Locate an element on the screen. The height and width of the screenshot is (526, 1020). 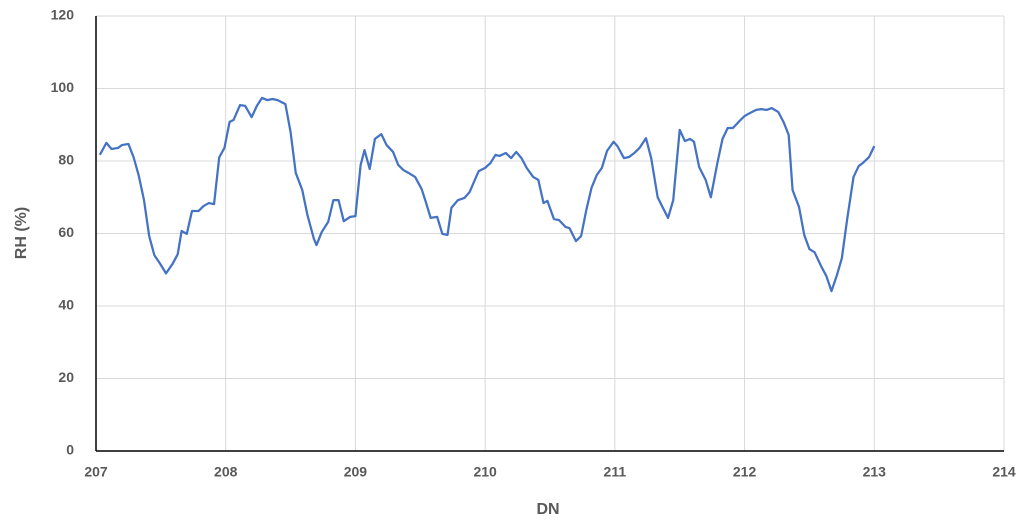
x-tick-label: 209 is located at coordinates (356, 472).